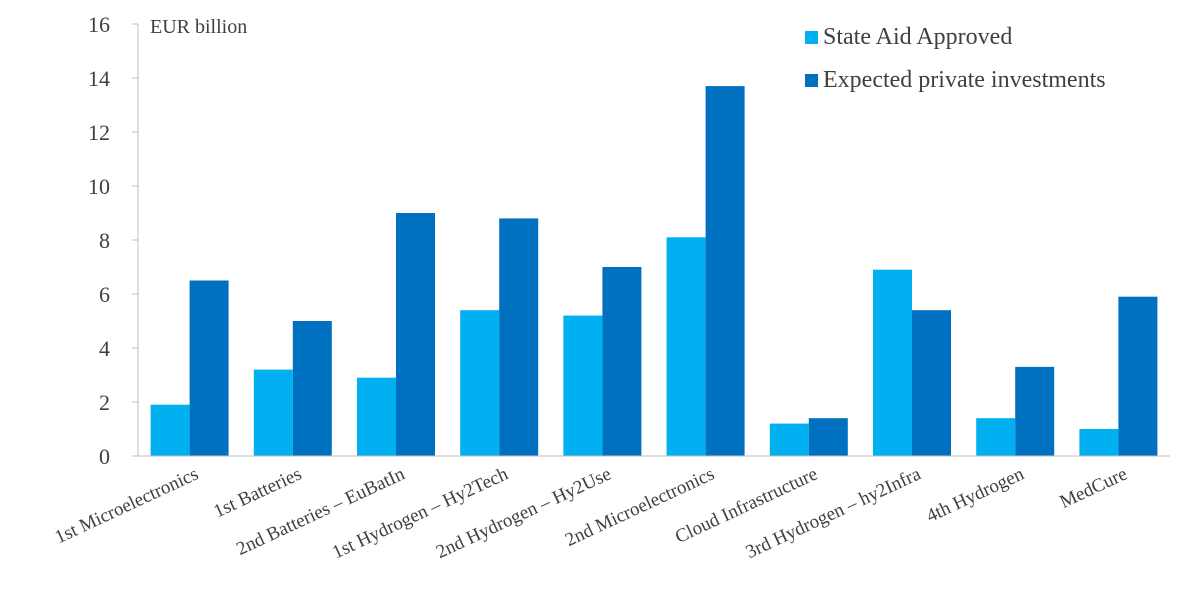 The image size is (1181, 612). What do you see at coordinates (104, 240) in the screenshot?
I see `y-tick-label: 8` at bounding box center [104, 240].